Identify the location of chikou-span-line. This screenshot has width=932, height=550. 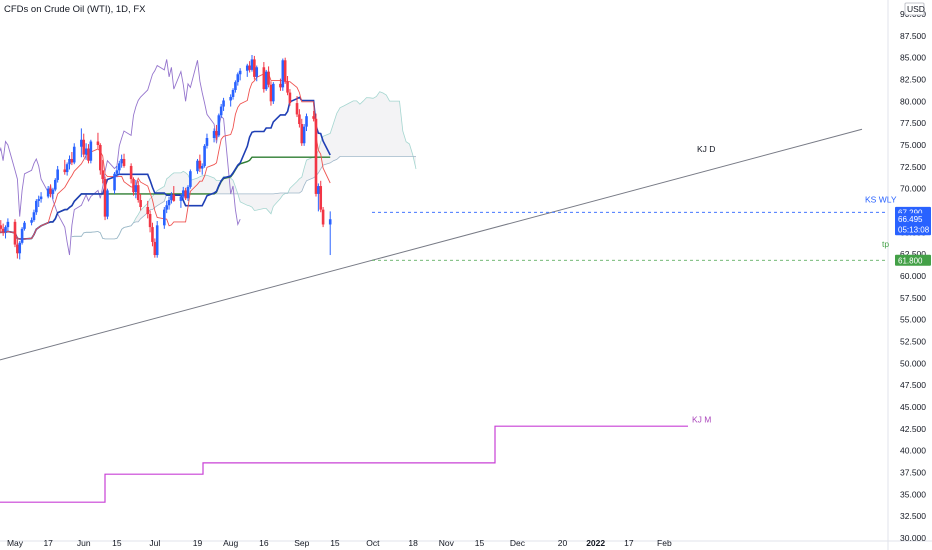
(120, 157).